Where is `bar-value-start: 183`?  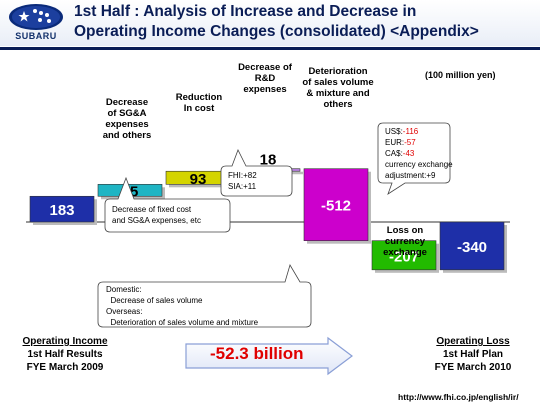 bar-value-start: 183 is located at coordinates (61, 210).